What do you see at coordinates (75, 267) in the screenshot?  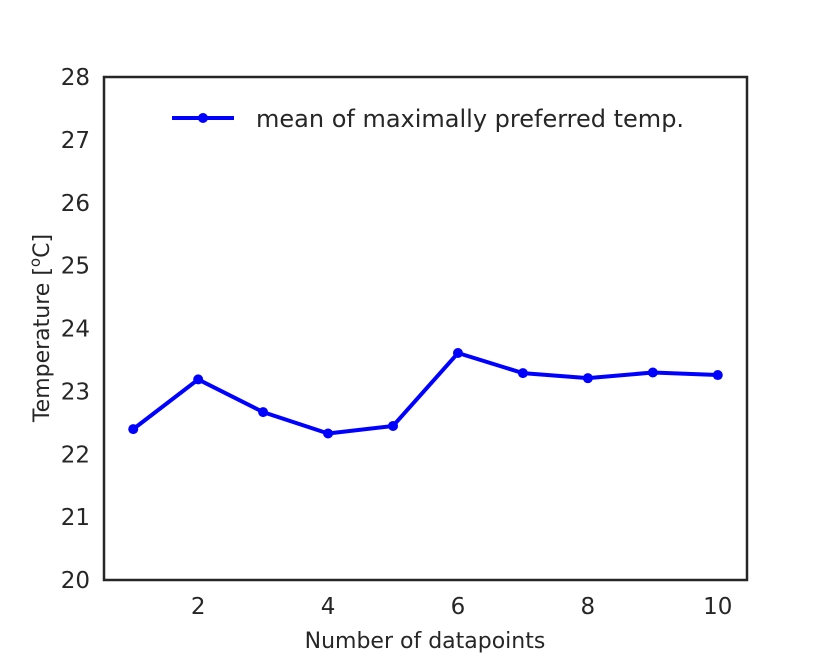 I see `y-tick-label: 25` at bounding box center [75, 267].